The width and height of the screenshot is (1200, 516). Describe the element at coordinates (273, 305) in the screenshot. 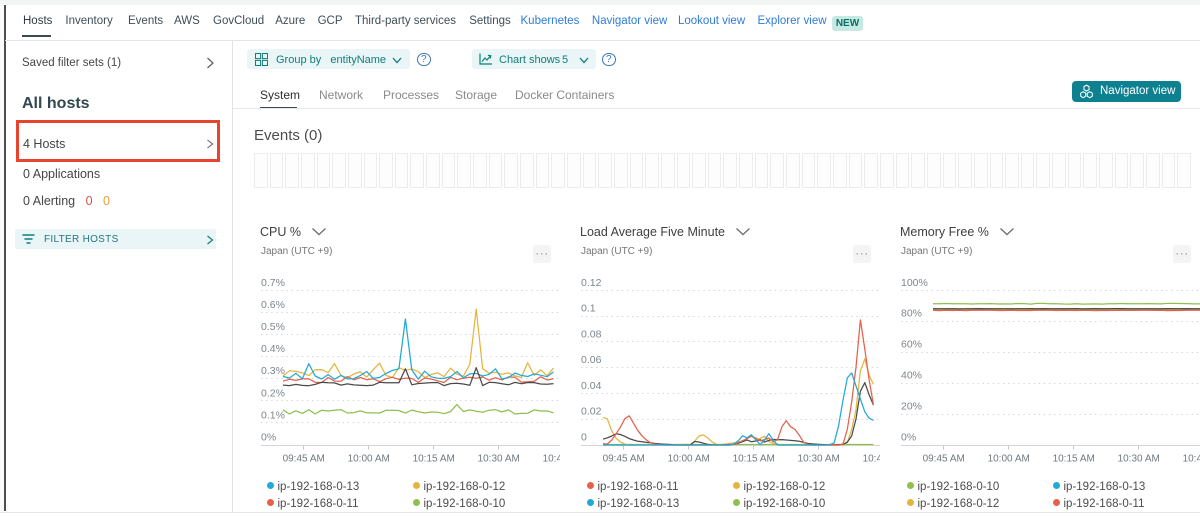

I see `svg-text: 0.6%` at that location.